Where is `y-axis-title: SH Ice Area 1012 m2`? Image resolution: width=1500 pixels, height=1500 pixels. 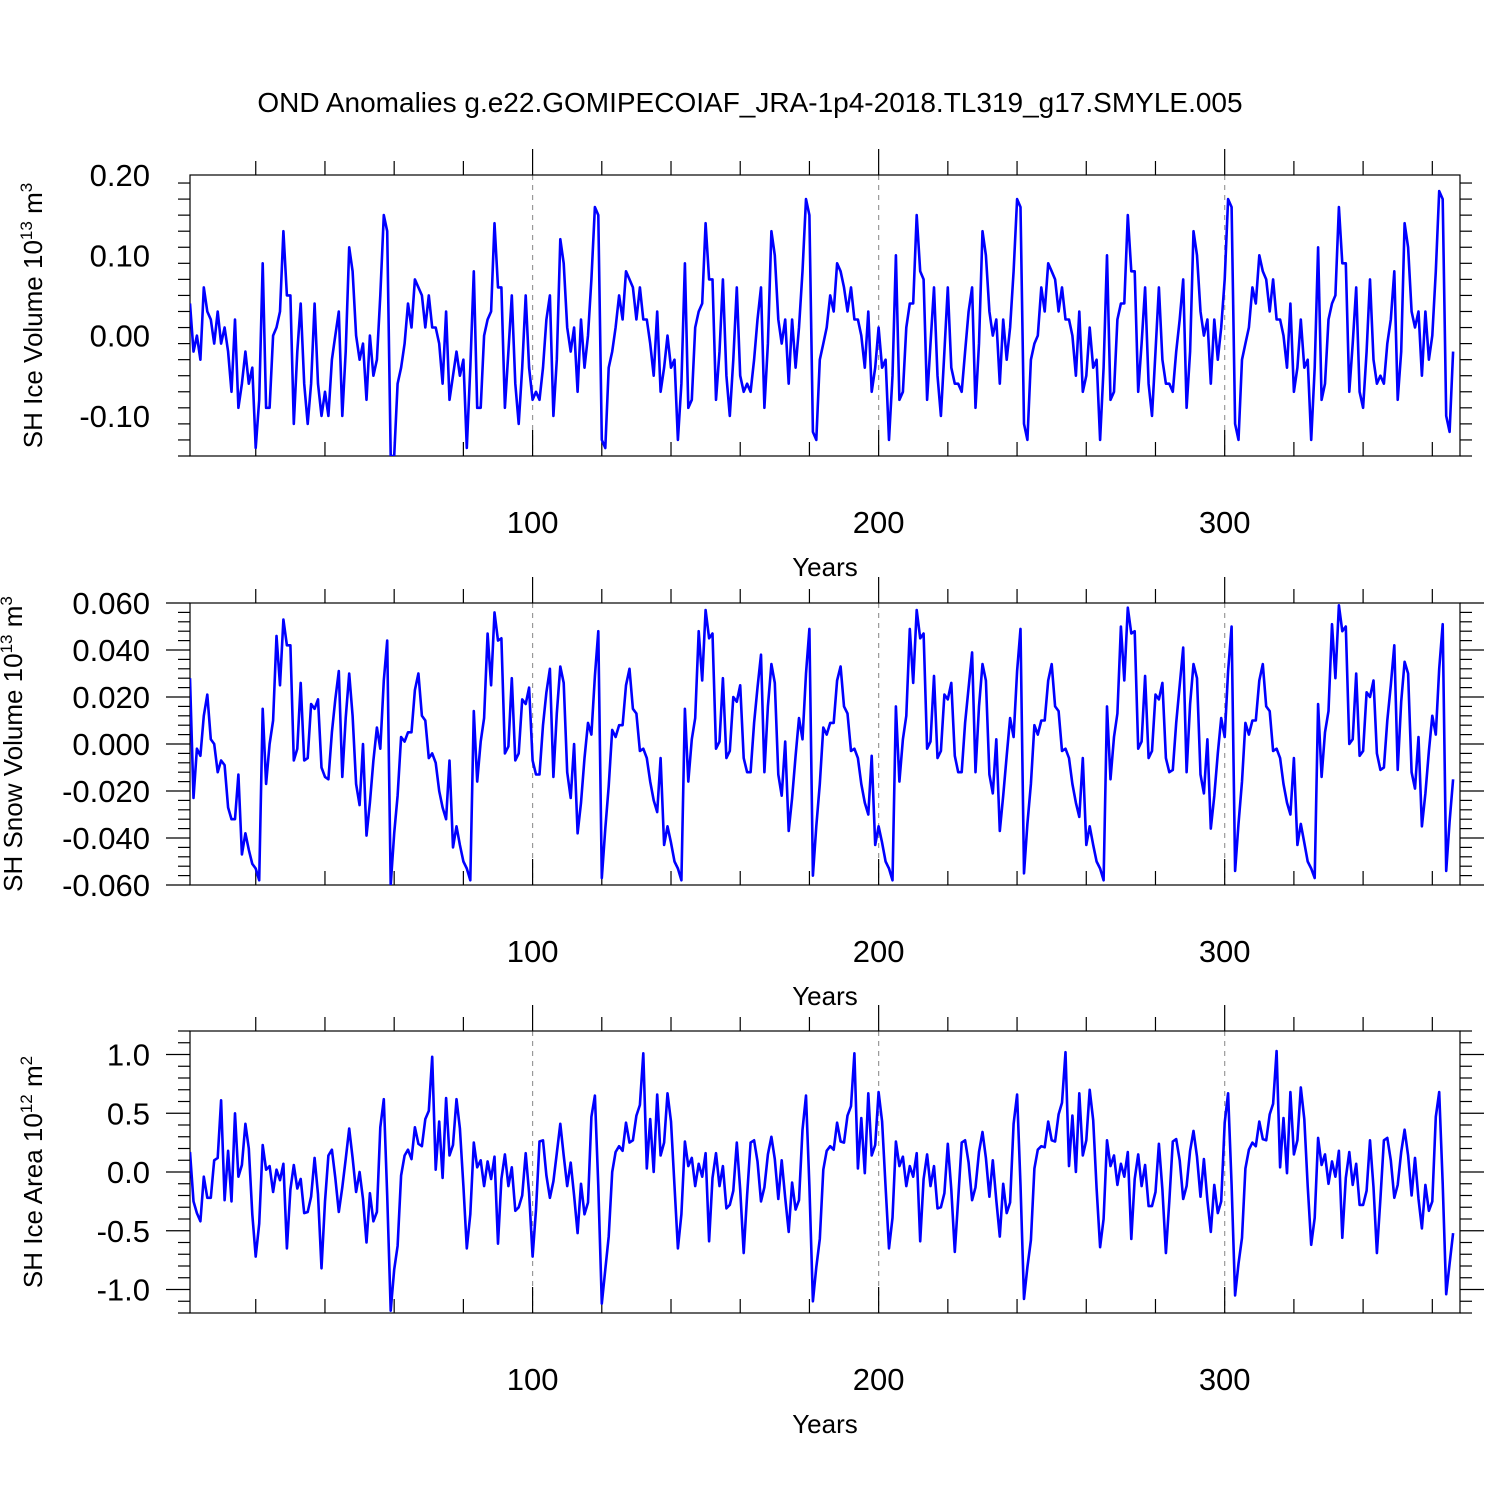
y-axis-title: SH Ice Area 1012 m2 is located at coordinates (32, 1172).